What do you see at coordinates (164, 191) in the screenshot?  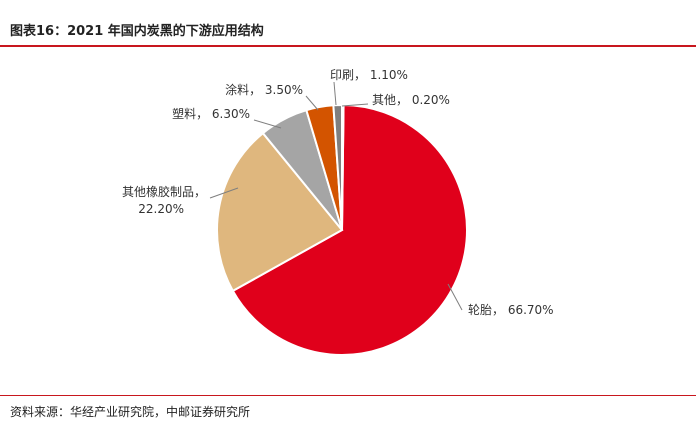 I see `slice-label: 其他橡胶制品，` at bounding box center [164, 191].